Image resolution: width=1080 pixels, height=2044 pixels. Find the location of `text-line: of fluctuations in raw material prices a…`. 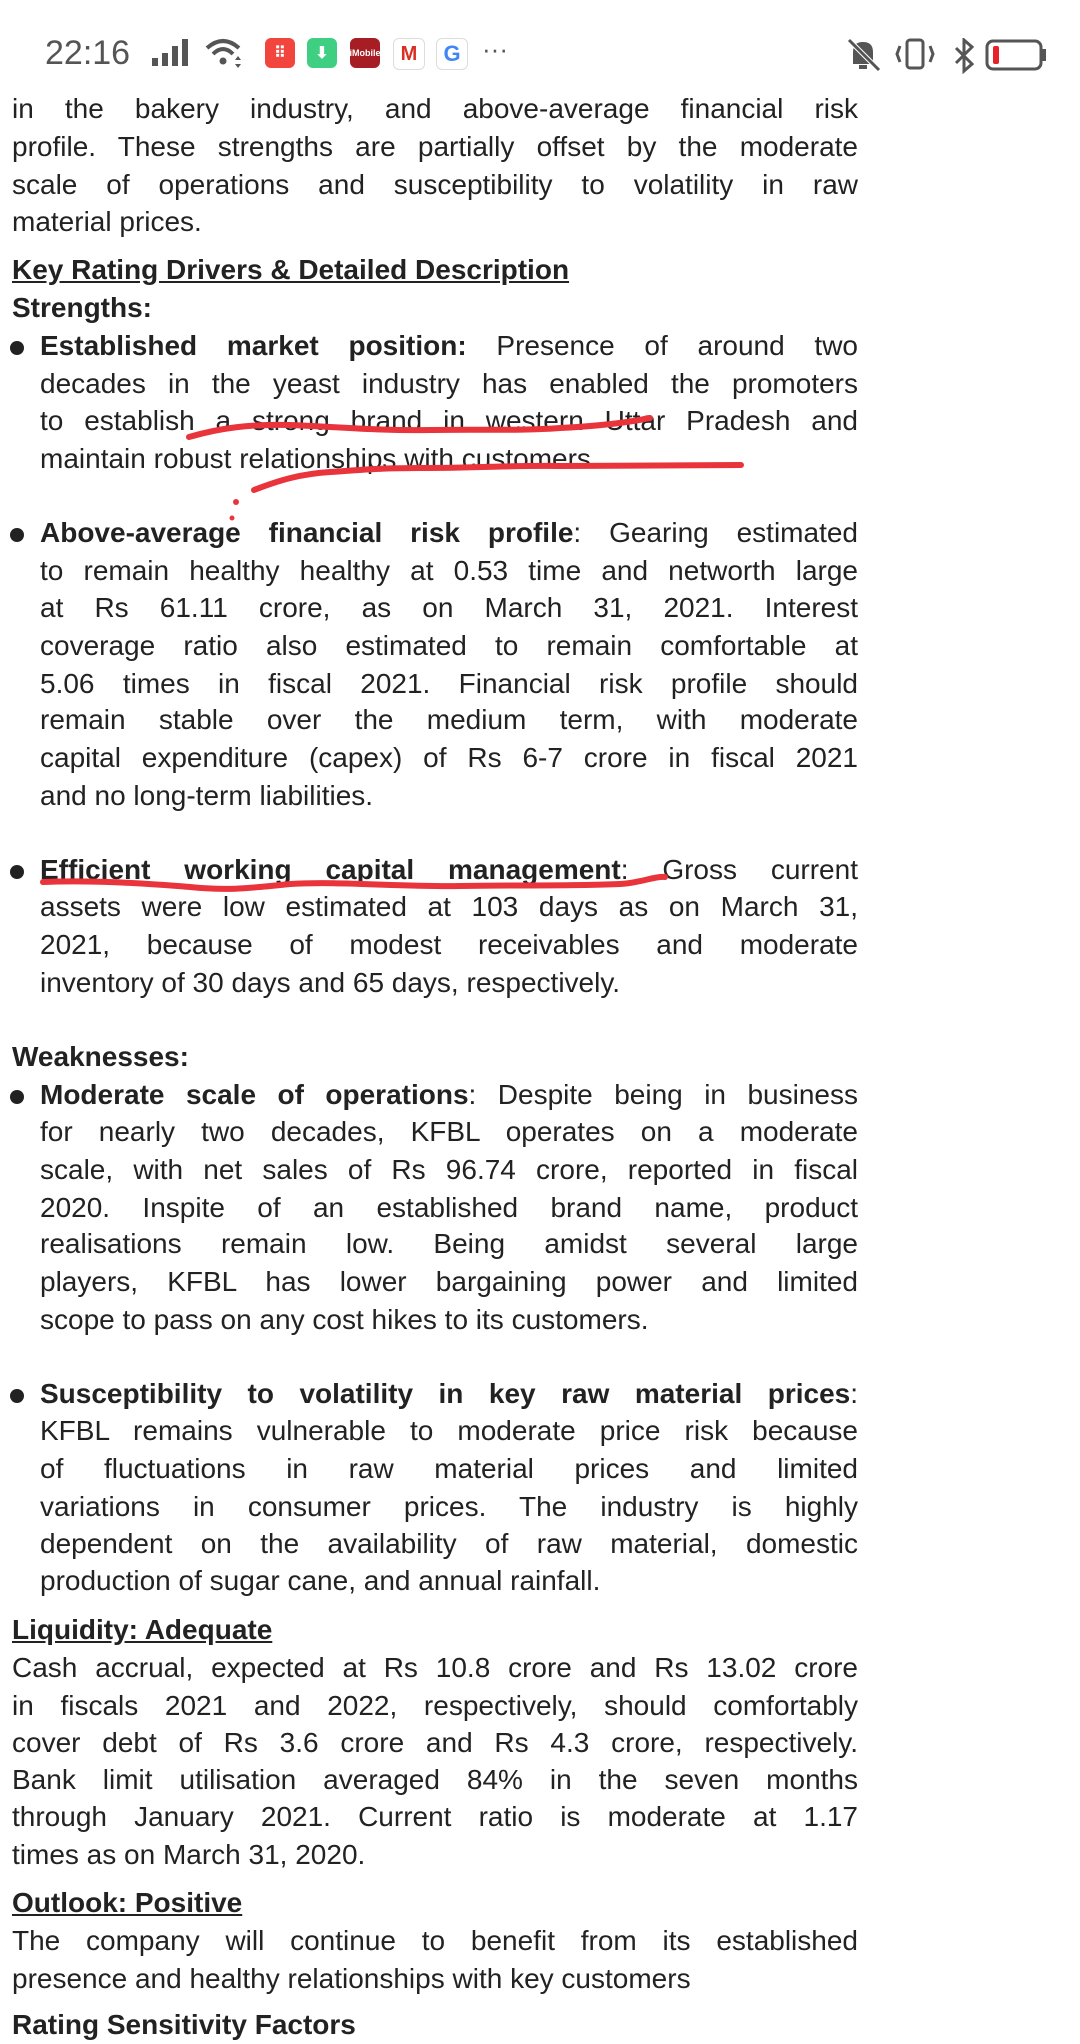

text-line: of fluctuations in raw material prices a… is located at coordinates (449, 1468).